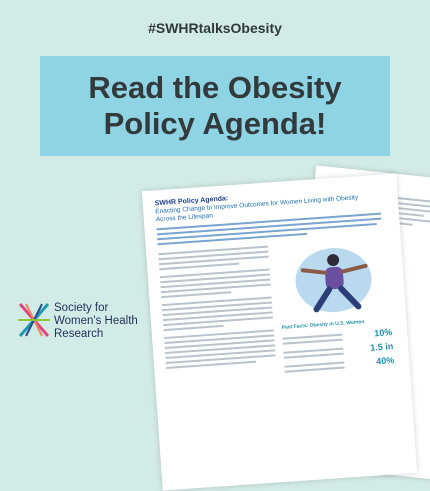 The height and width of the screenshot is (491, 430). What do you see at coordinates (81, 308) in the screenshot?
I see `logo-line: Society for` at bounding box center [81, 308].